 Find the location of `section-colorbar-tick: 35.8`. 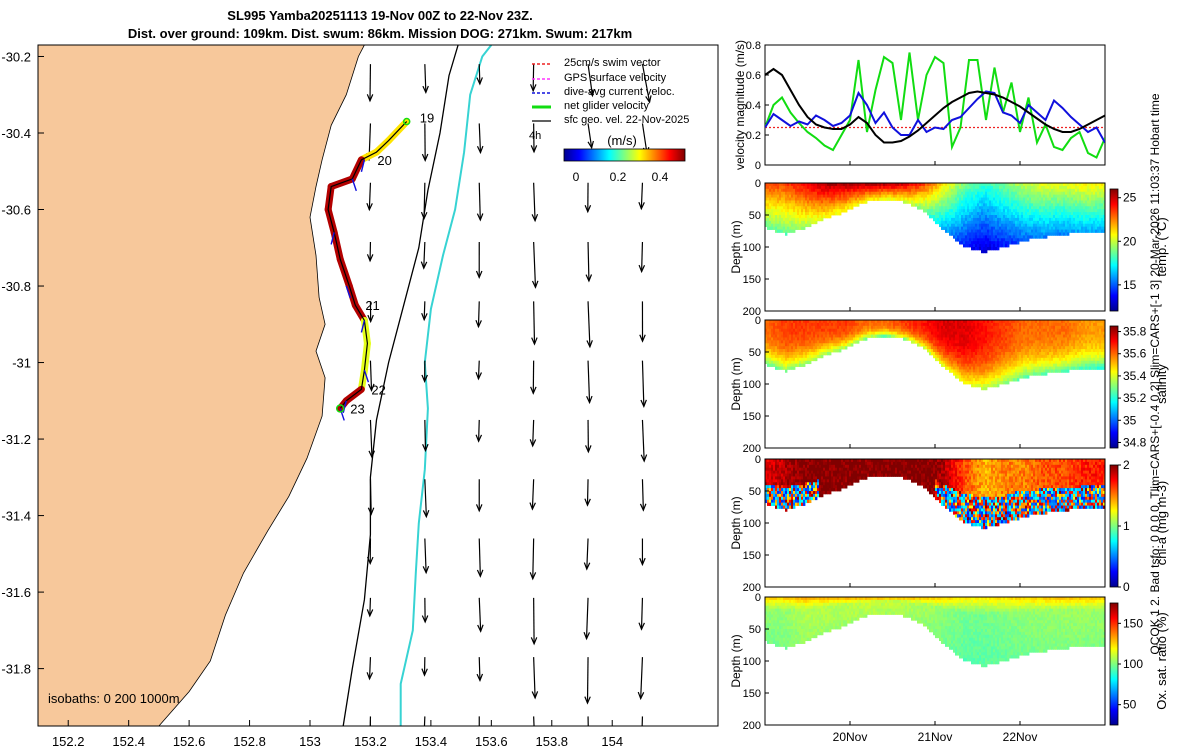

section-colorbar-tick: 35.8 is located at coordinates (1135, 332).